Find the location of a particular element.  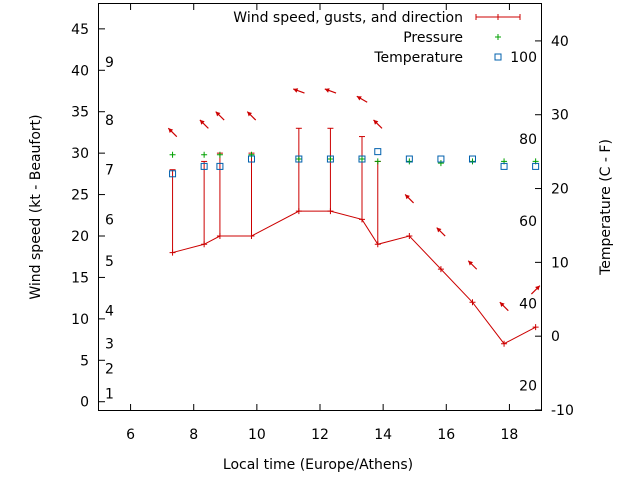

x-tick-label: 16 is located at coordinates (446, 435).